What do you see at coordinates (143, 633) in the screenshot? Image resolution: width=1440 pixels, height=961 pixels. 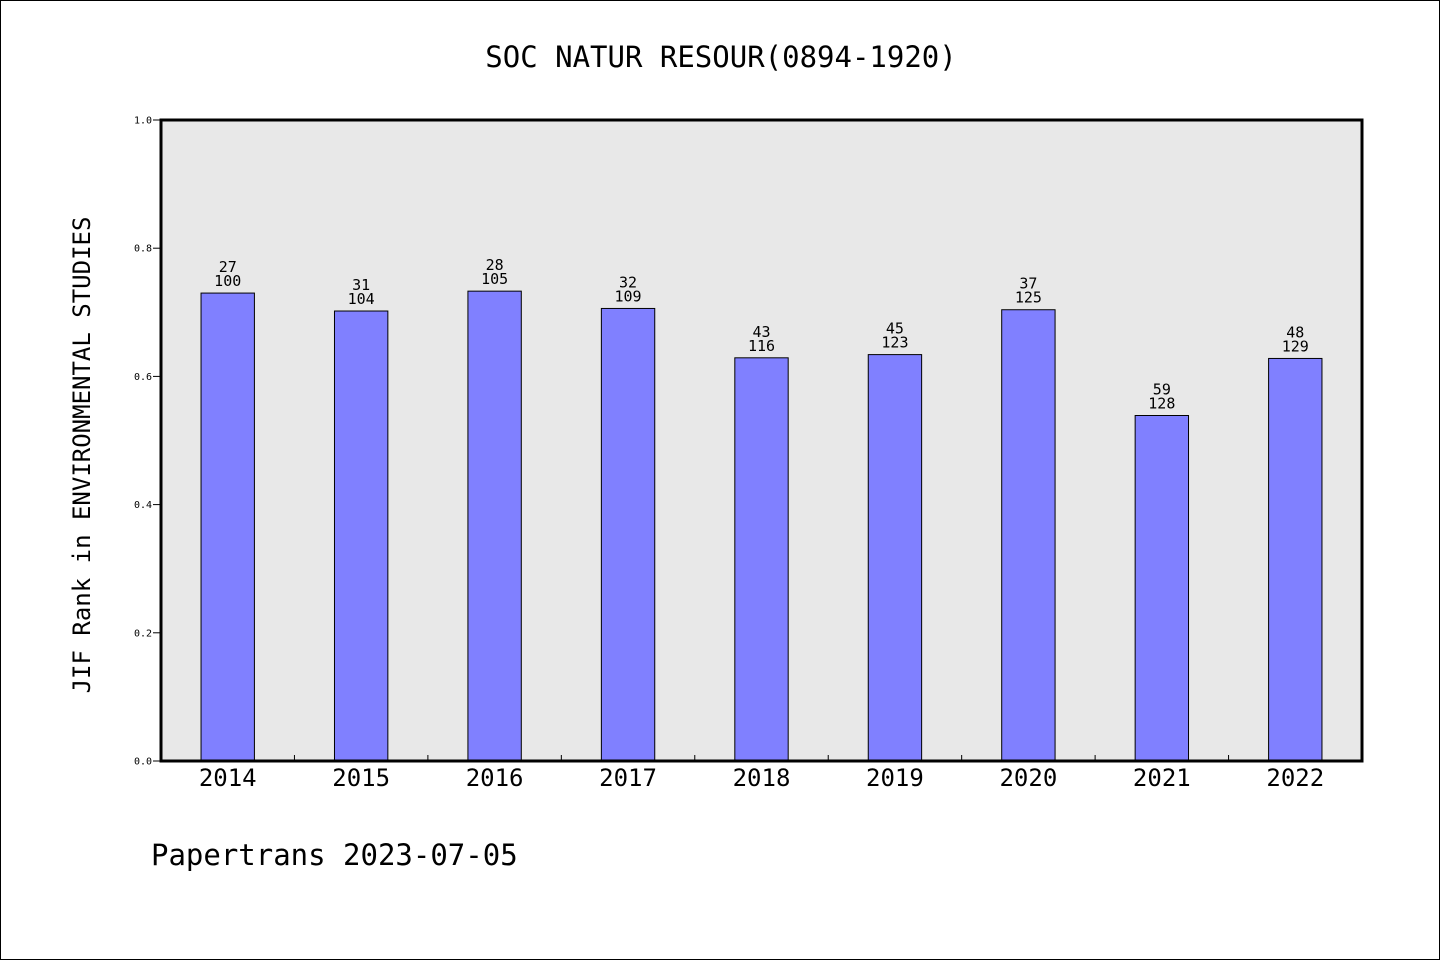 I see `y-tick-label: 0.2` at bounding box center [143, 633].